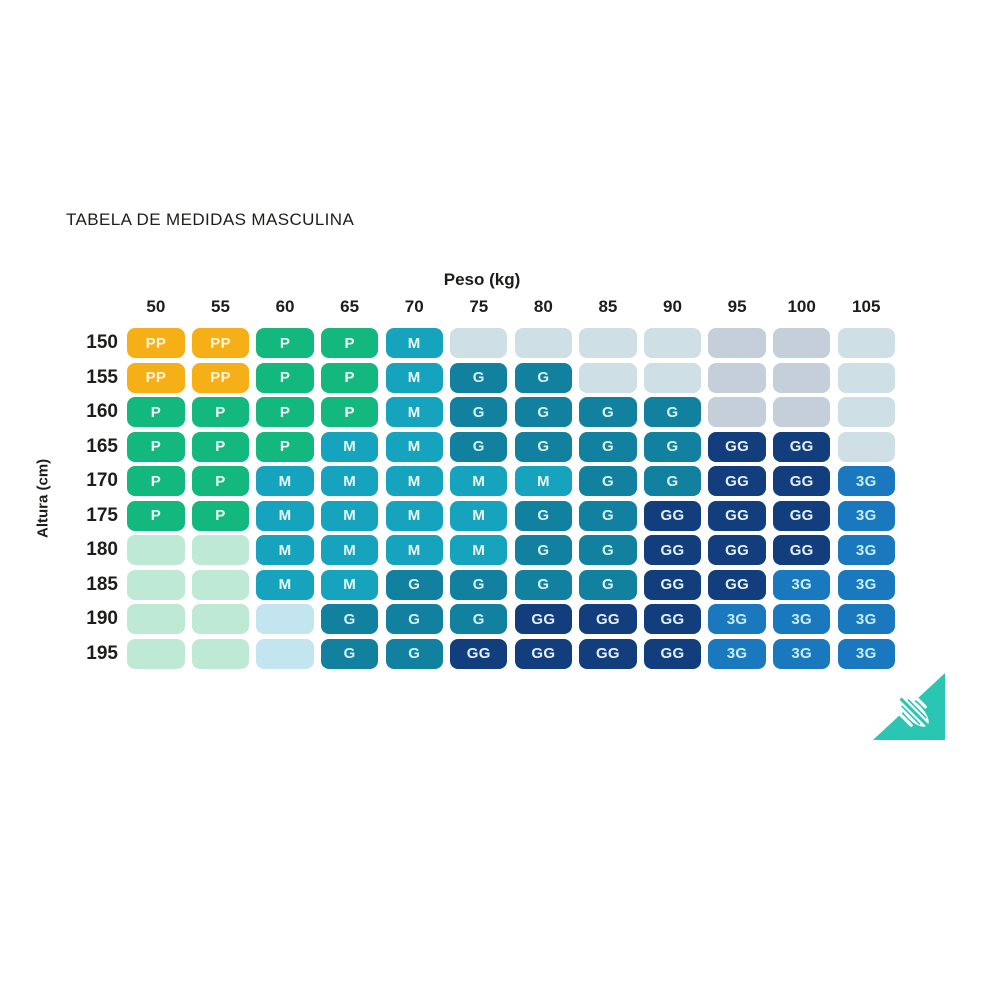 Image resolution: width=1000 pixels, height=1000 pixels. I want to click on weight-header: 105, so click(866, 306).